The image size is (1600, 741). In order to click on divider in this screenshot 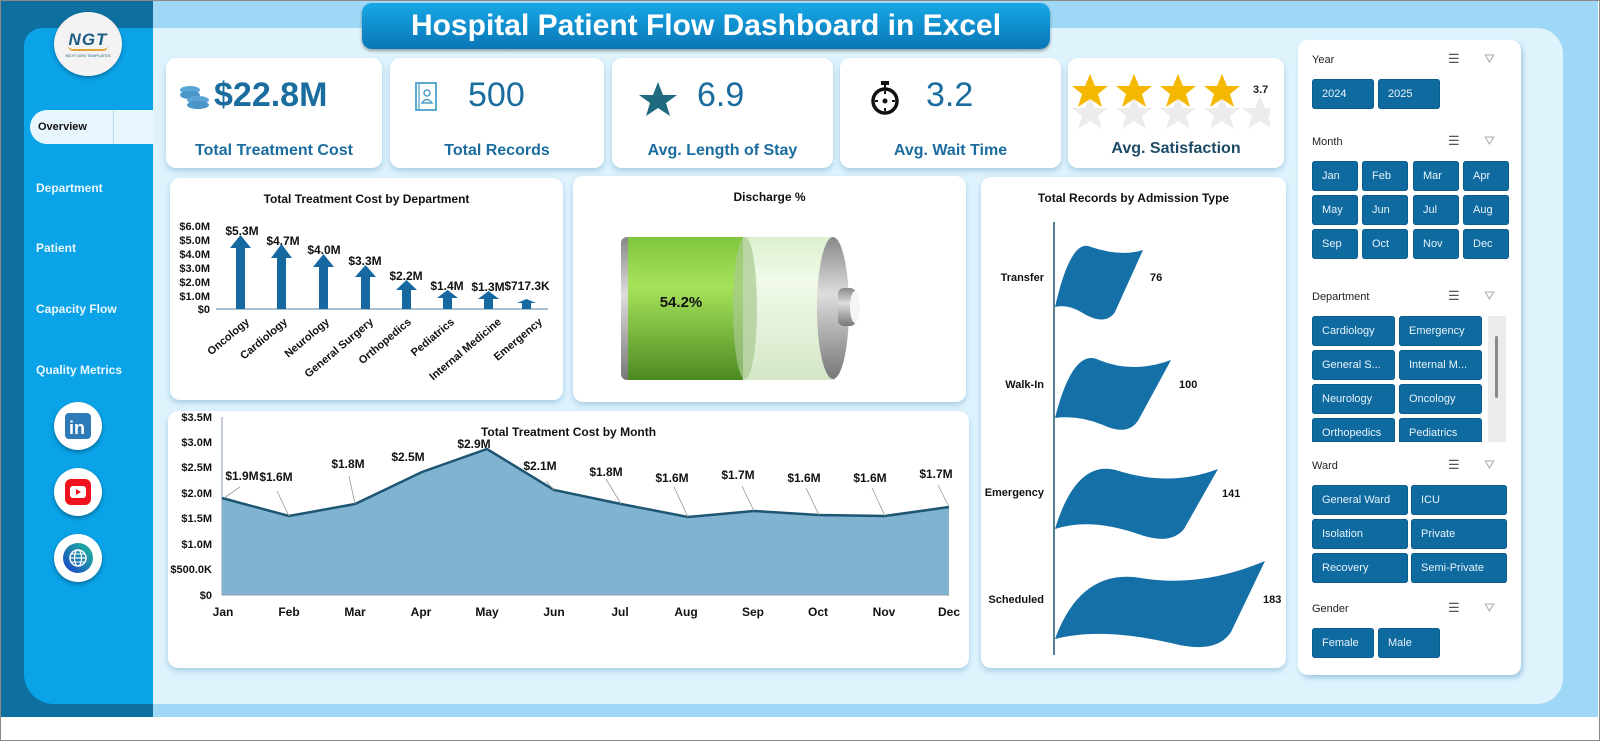, I will do `click(113, 127)`.